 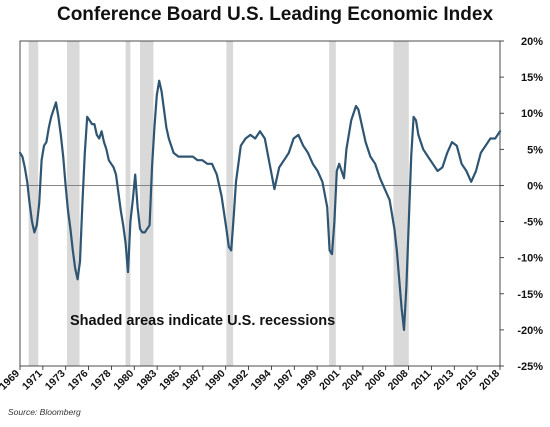 I want to click on y-tick-label: 15%, so click(x=532, y=78).